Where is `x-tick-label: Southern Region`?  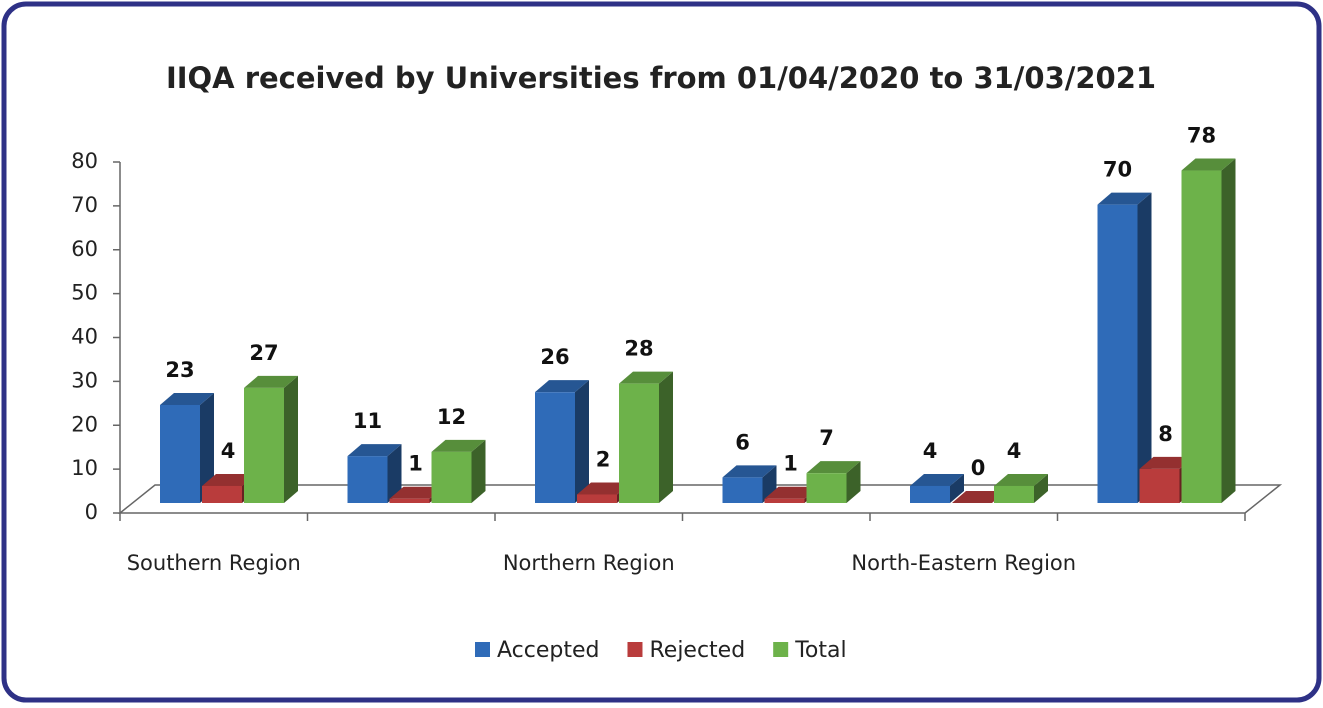
x-tick-label: Southern Region is located at coordinates (214, 563).